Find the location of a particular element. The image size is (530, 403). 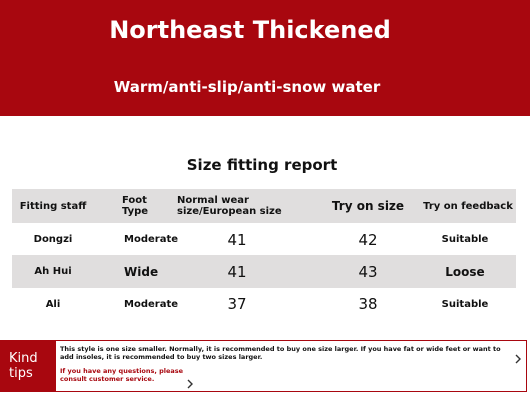

table-row: Ali Moderate 37 38 Suitable is located at coordinates (264, 304).